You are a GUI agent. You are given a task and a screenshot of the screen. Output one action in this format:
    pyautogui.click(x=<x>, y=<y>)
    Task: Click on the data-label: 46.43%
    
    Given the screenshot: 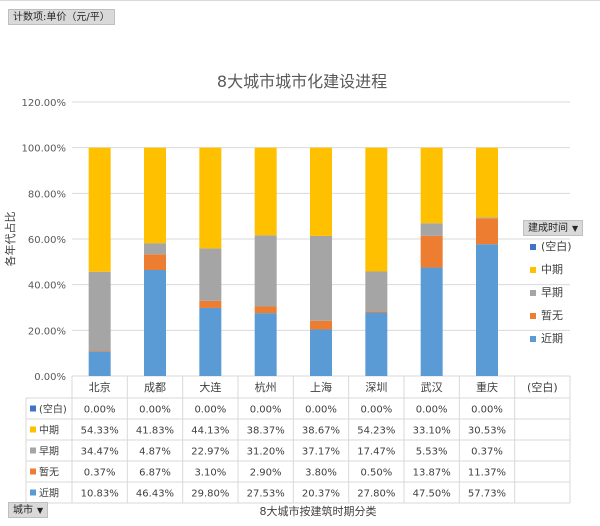 What is the action you would take?
    pyautogui.click(x=155, y=494)
    